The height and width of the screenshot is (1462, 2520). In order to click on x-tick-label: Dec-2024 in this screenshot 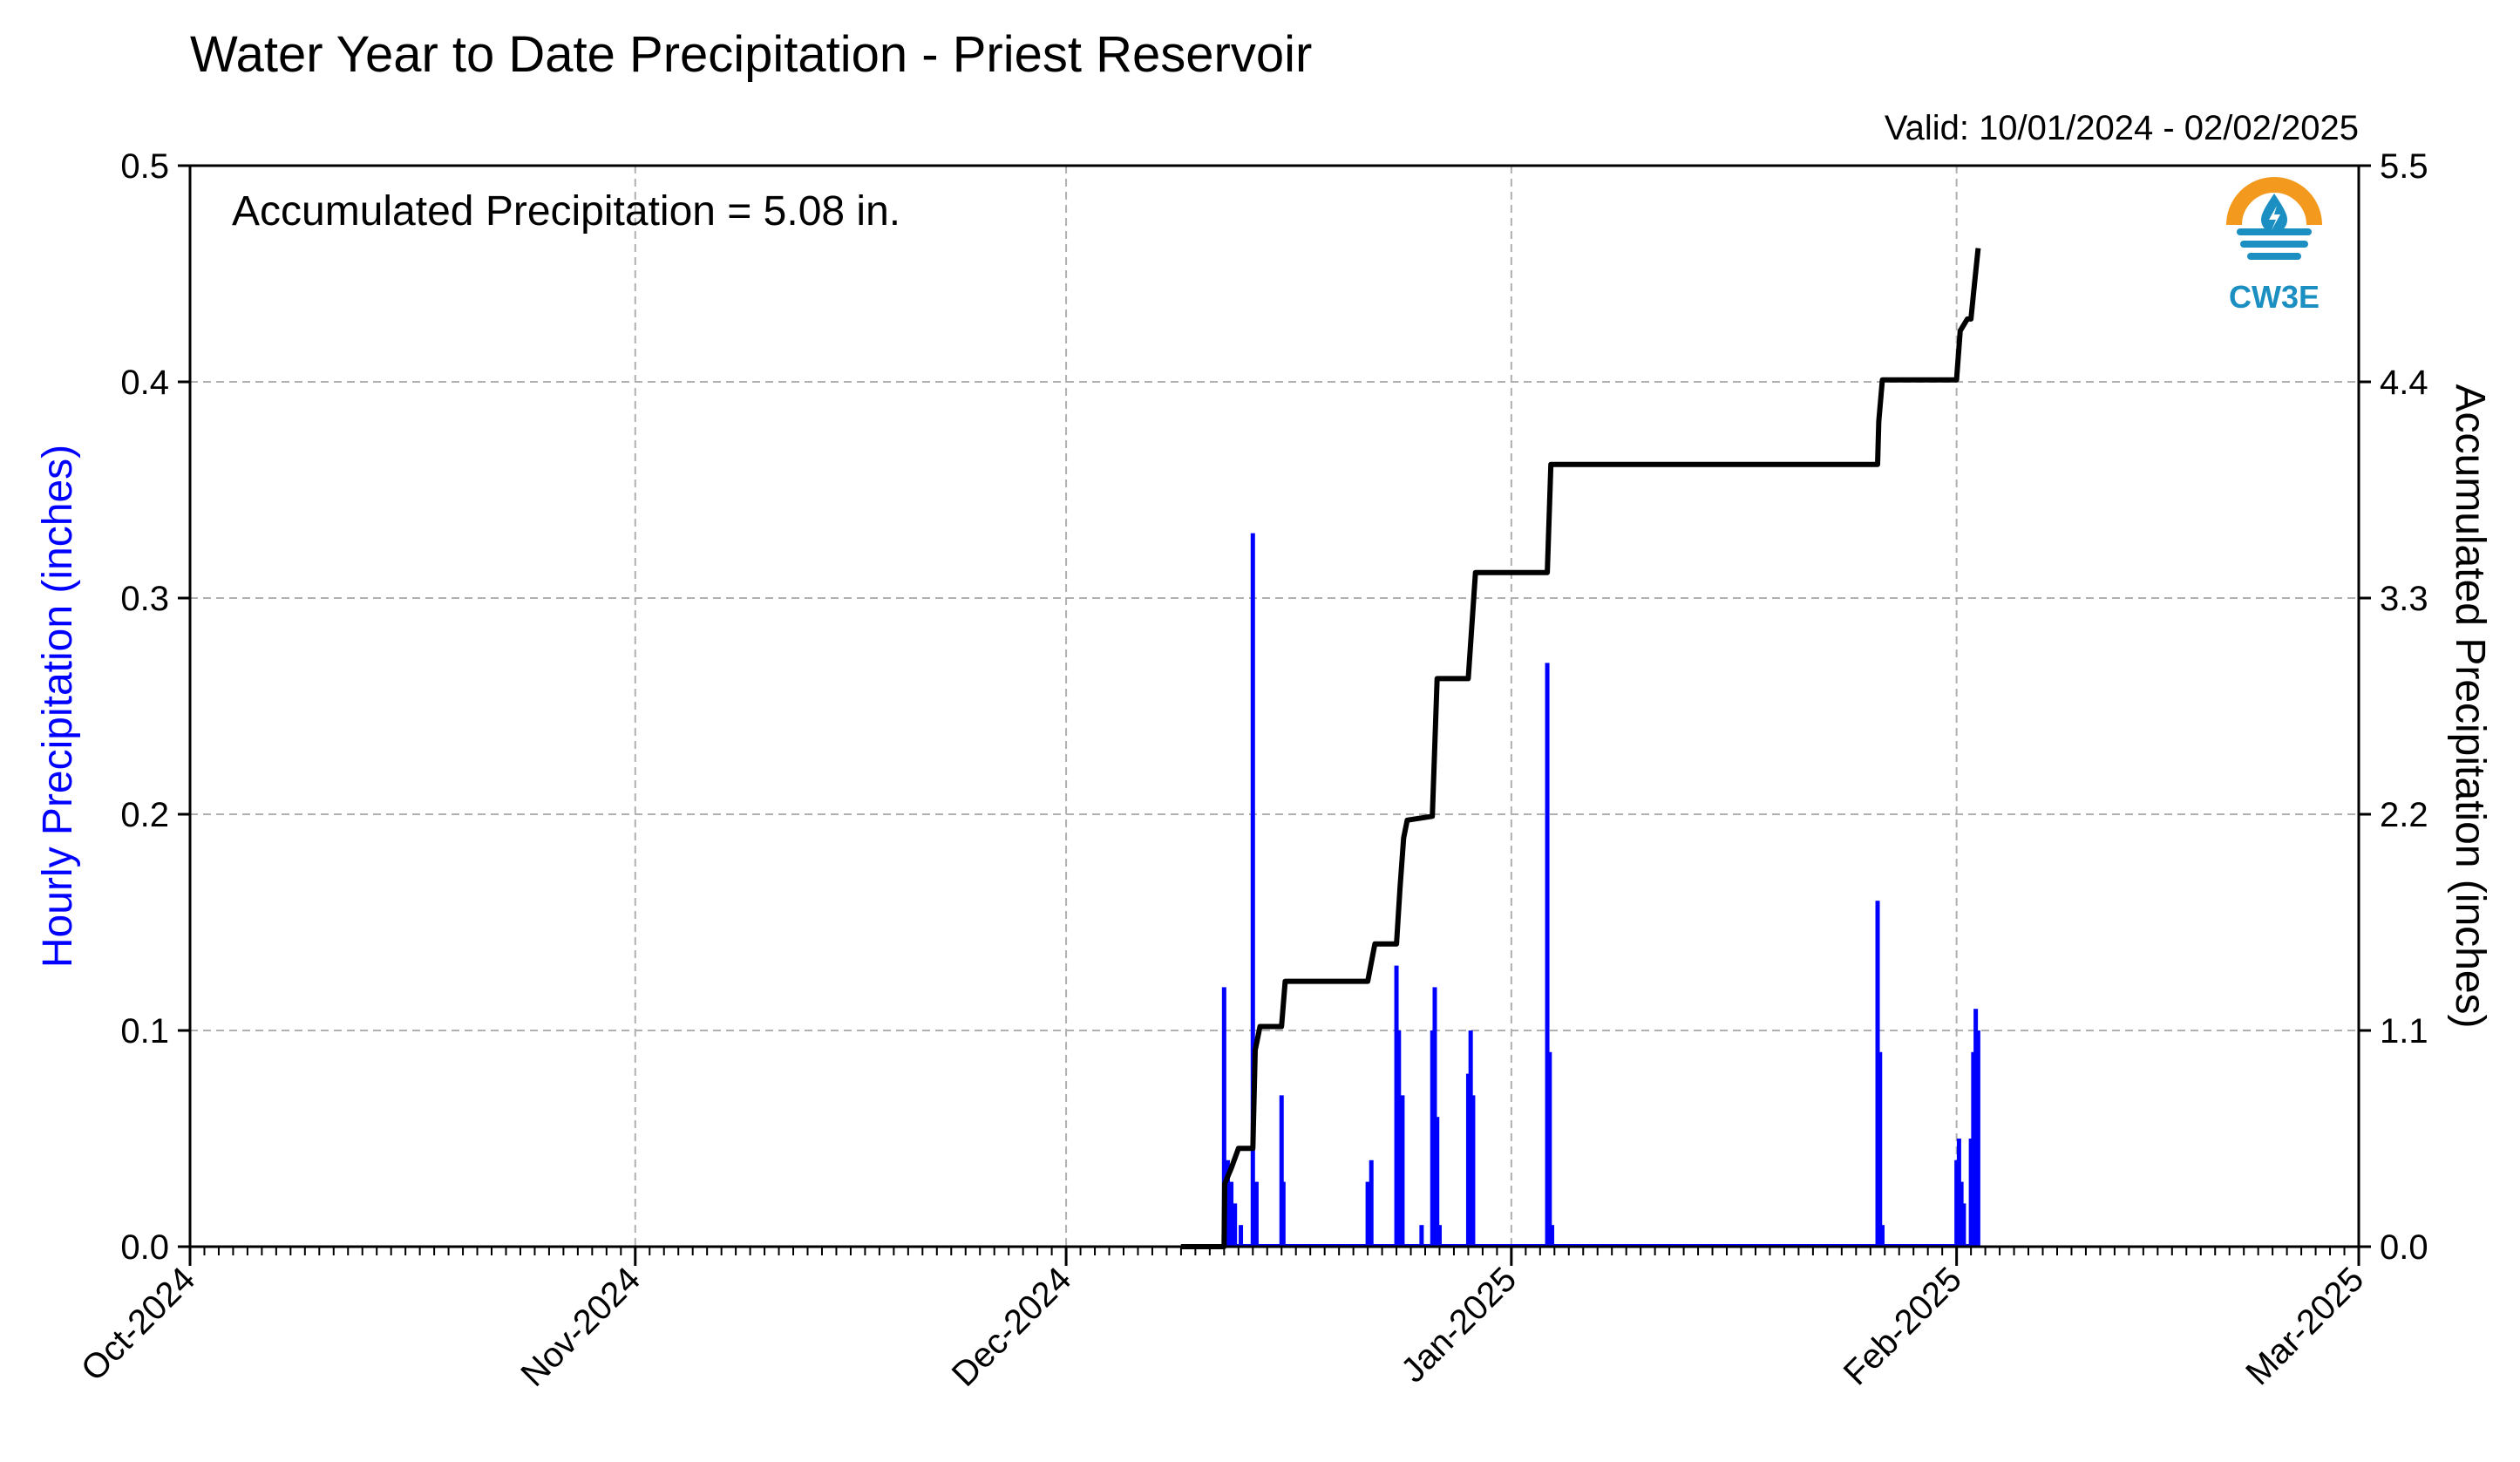, I will do `click(1012, 1327)`.